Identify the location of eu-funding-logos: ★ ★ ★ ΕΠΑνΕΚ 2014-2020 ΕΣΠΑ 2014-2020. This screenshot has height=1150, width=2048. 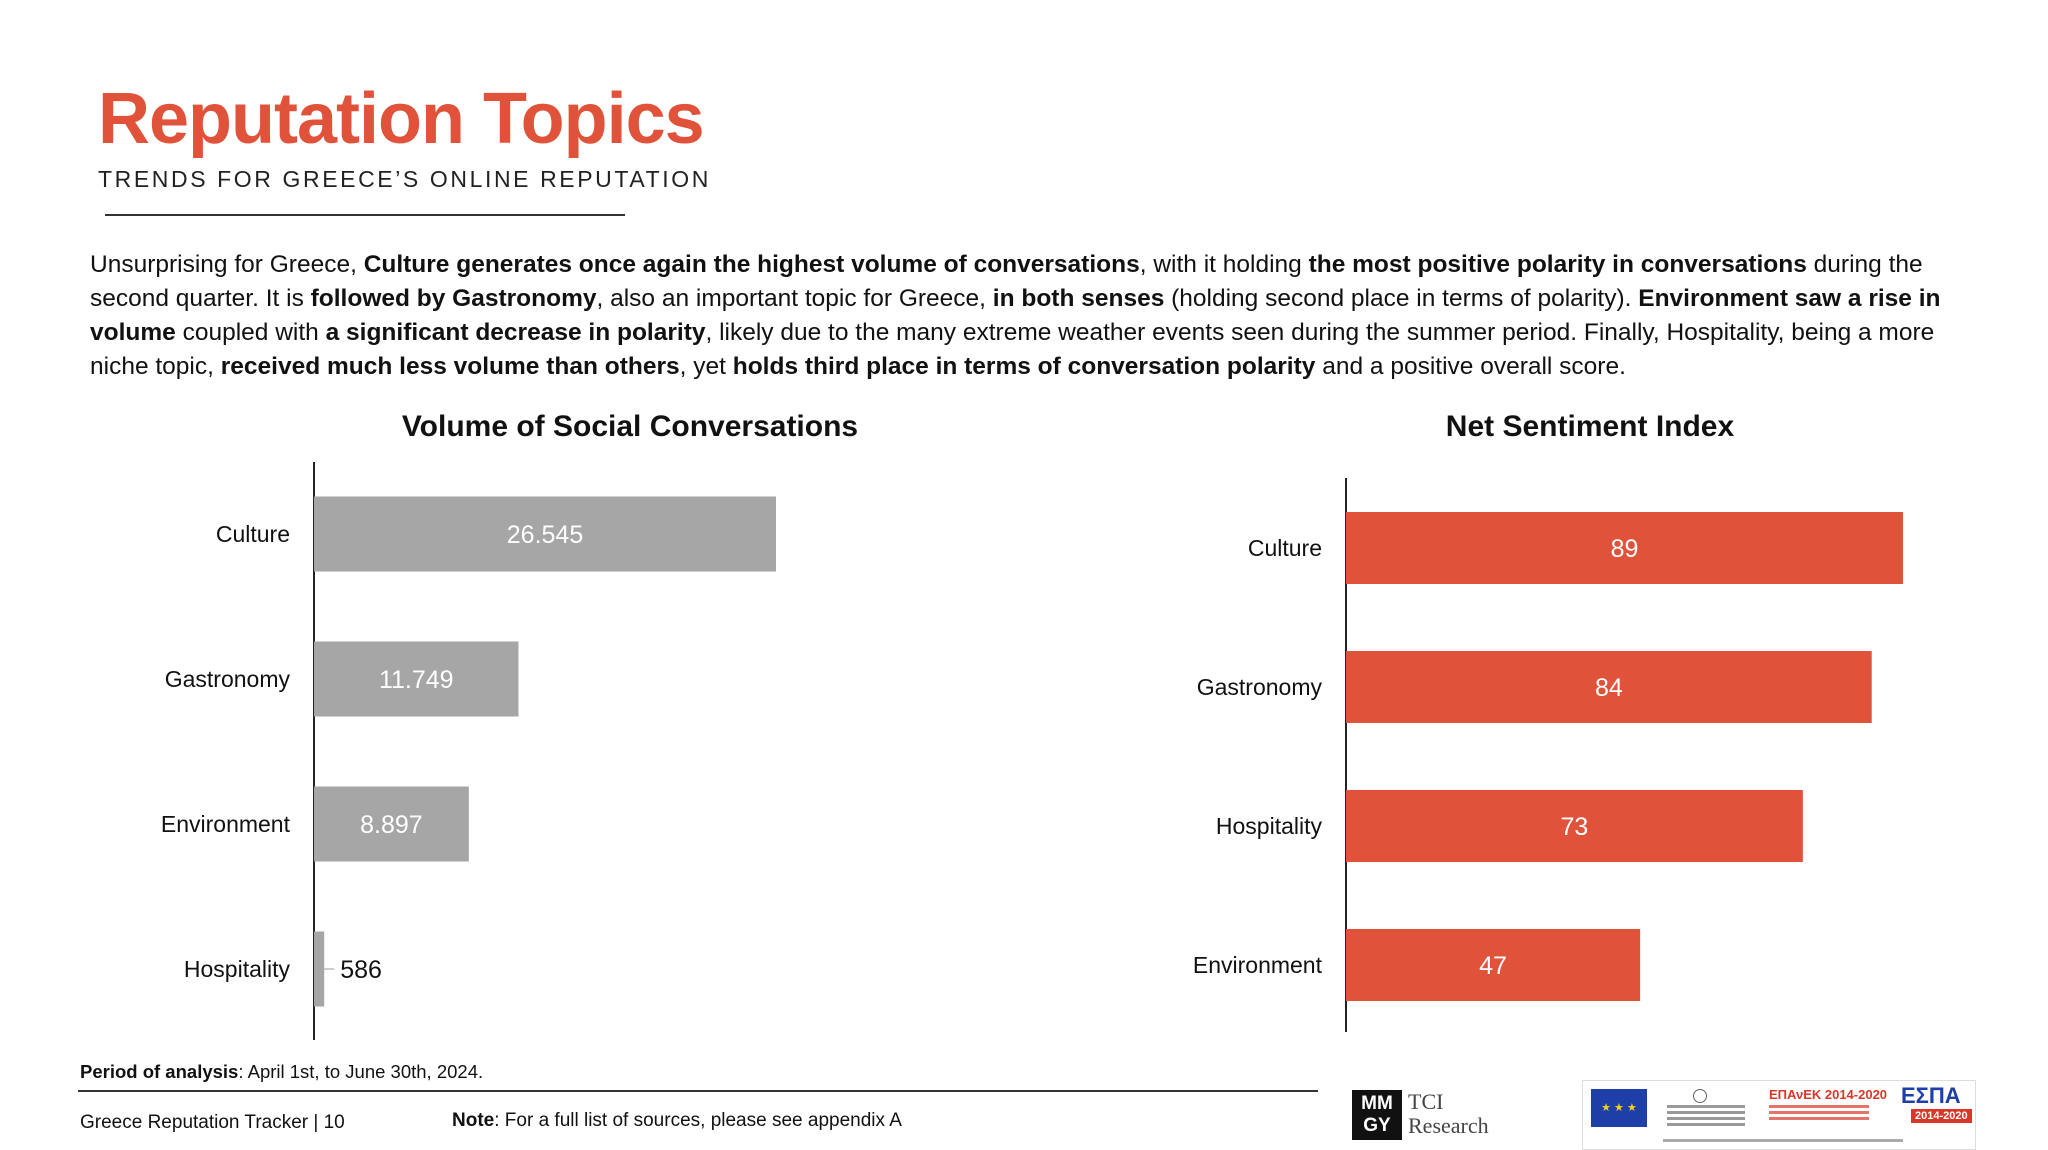
(1779, 1115).